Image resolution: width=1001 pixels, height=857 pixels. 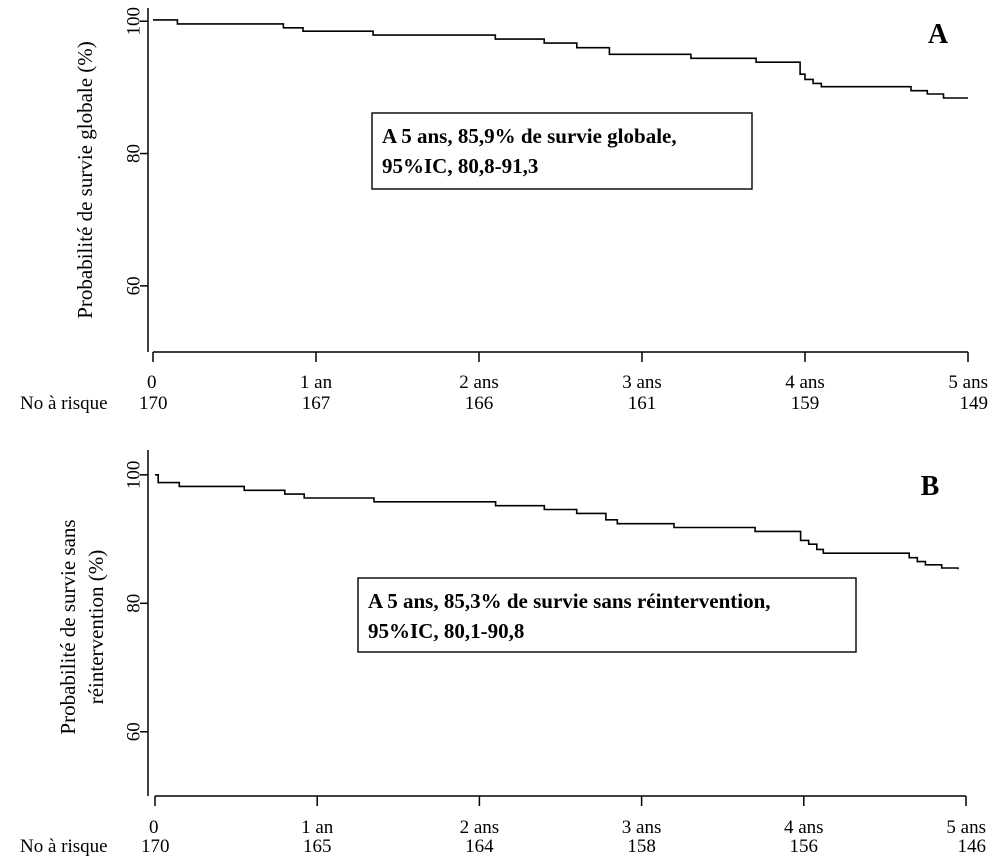 I want to click on at-risk-count-1: 167, so click(x=316, y=403).